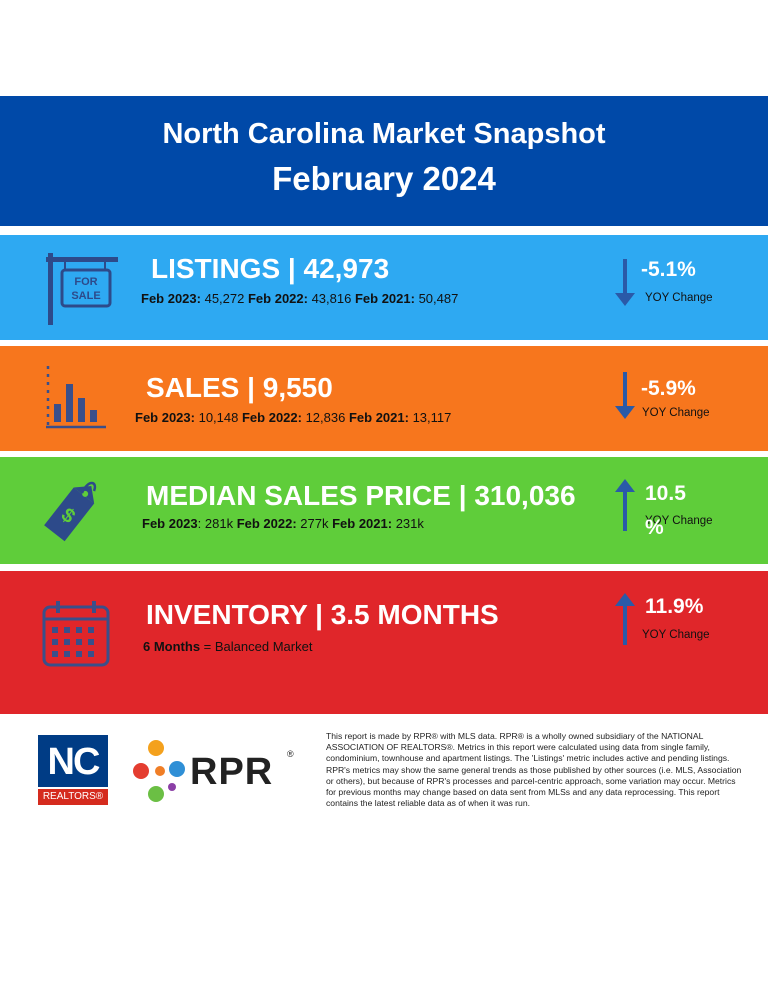 The image size is (768, 994). I want to click on for-sale-sign-icon: FOR SALE, so click(82, 289).